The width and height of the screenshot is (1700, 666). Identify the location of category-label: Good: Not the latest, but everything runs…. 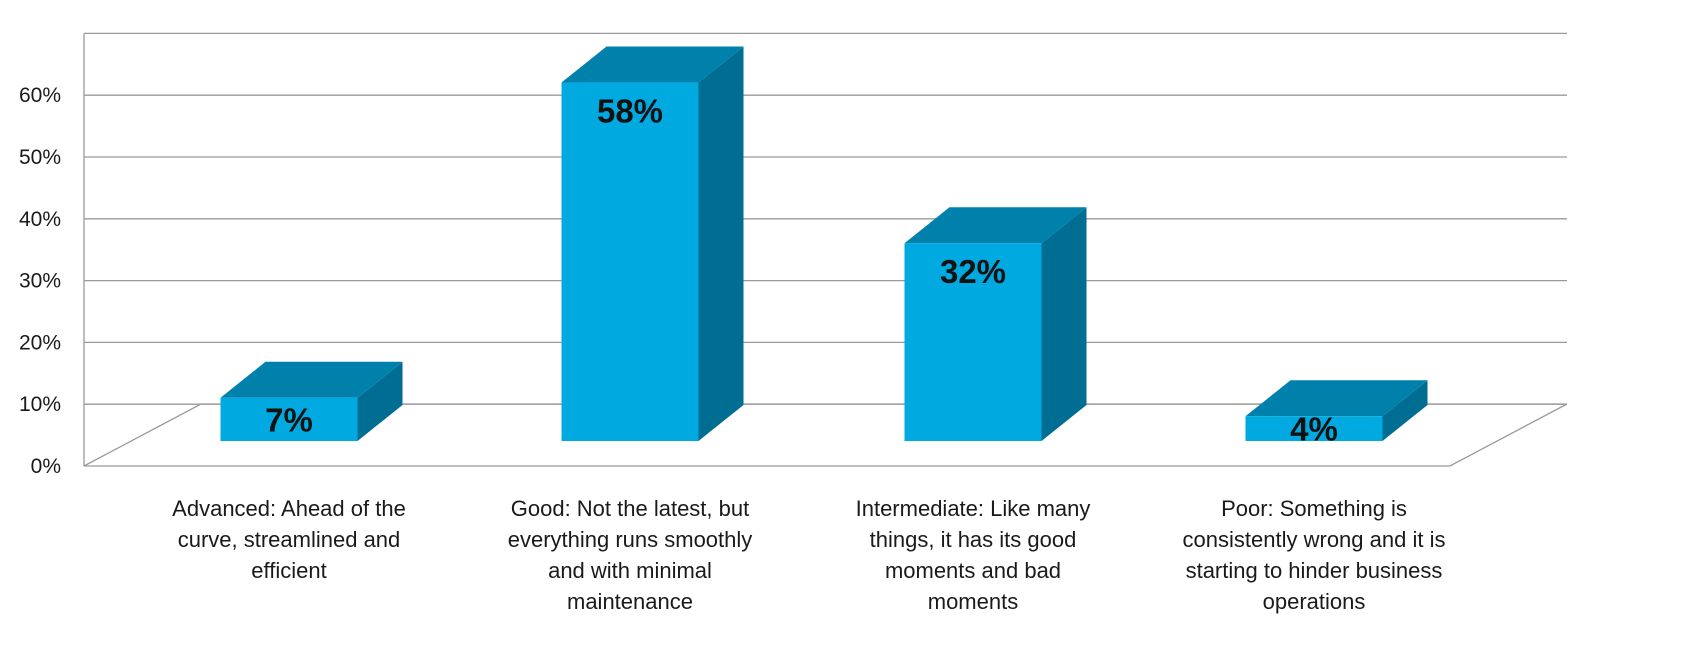
(630, 555).